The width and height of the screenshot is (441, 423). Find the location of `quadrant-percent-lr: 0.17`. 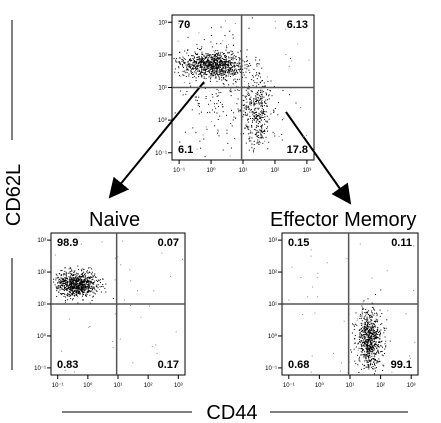

quadrant-percent-lr: 0.17 is located at coordinates (168, 365).